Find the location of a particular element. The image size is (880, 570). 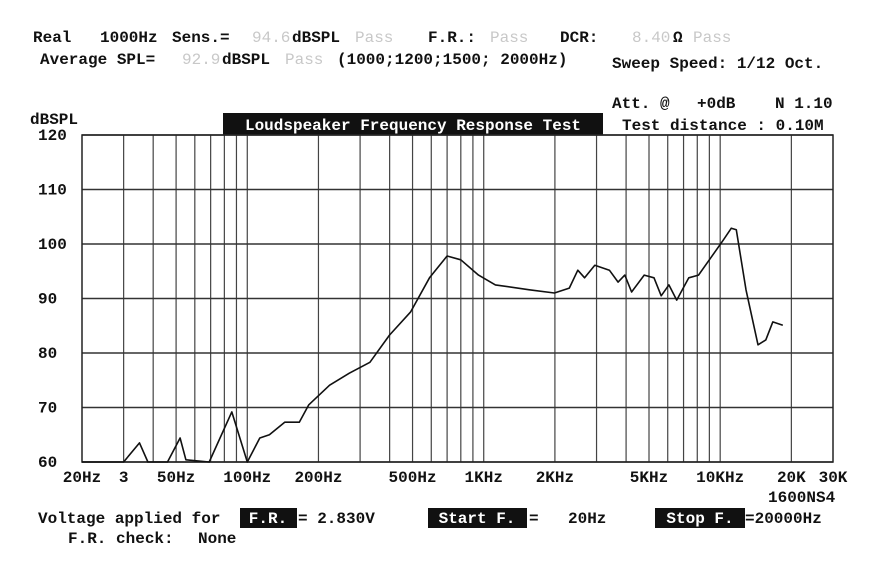

att-value: +0dB is located at coordinates (716, 104).